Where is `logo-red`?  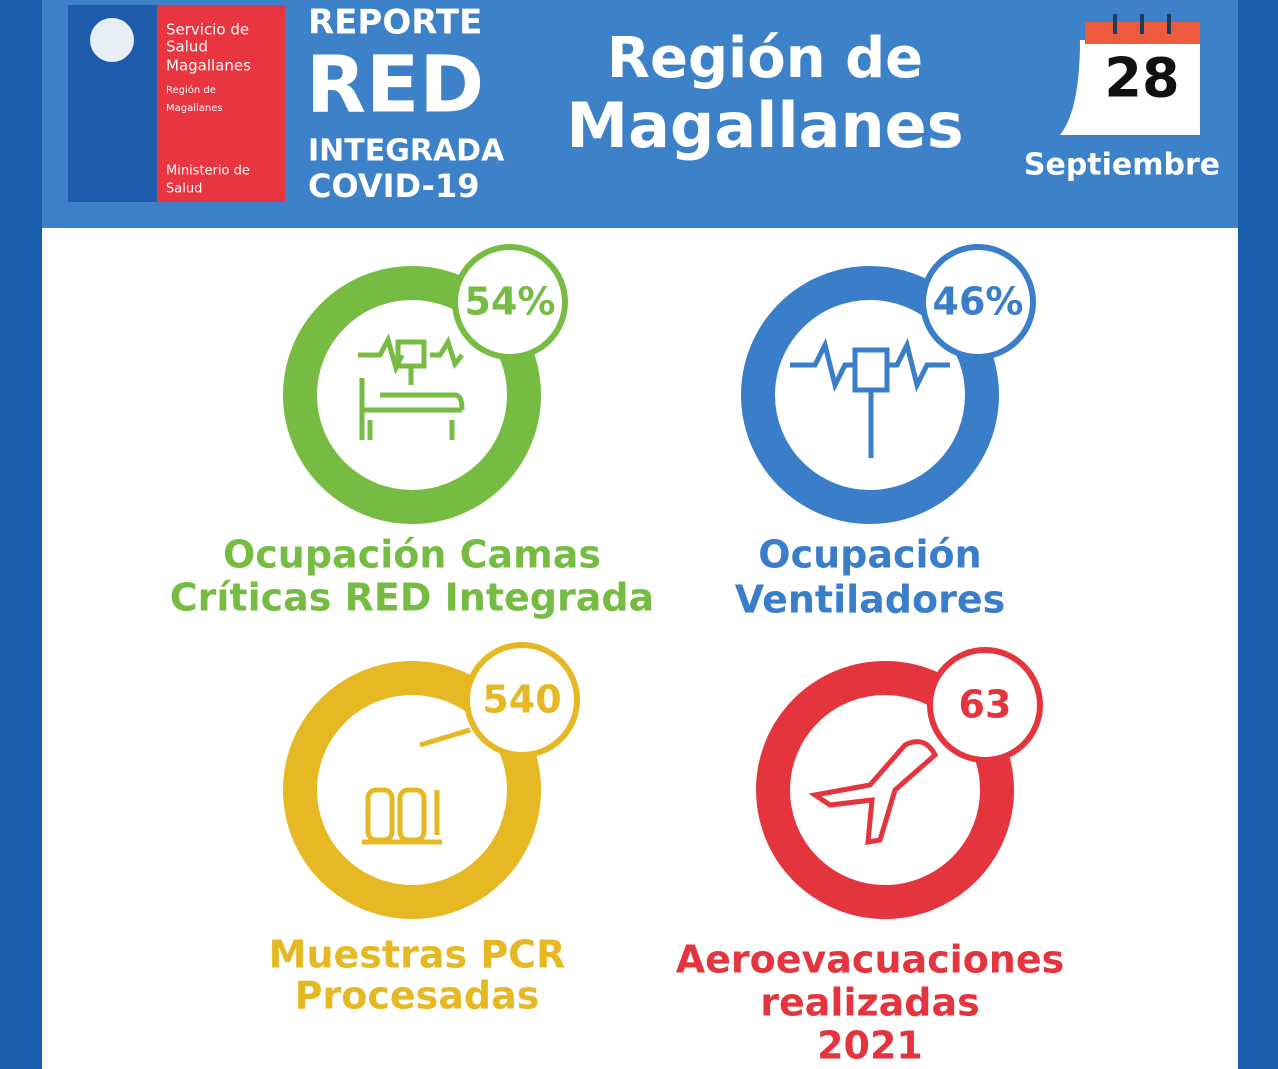 logo-red is located at coordinates (221, 103).